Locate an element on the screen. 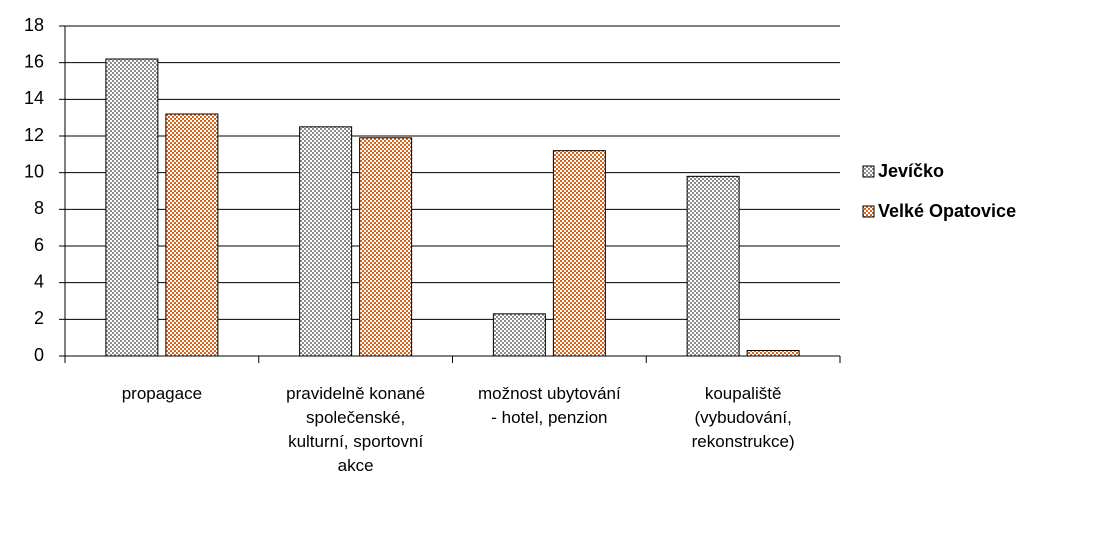 Image resolution: width=1106 pixels, height=543 pixels. y-tick-label: 10 is located at coordinates (34, 171).